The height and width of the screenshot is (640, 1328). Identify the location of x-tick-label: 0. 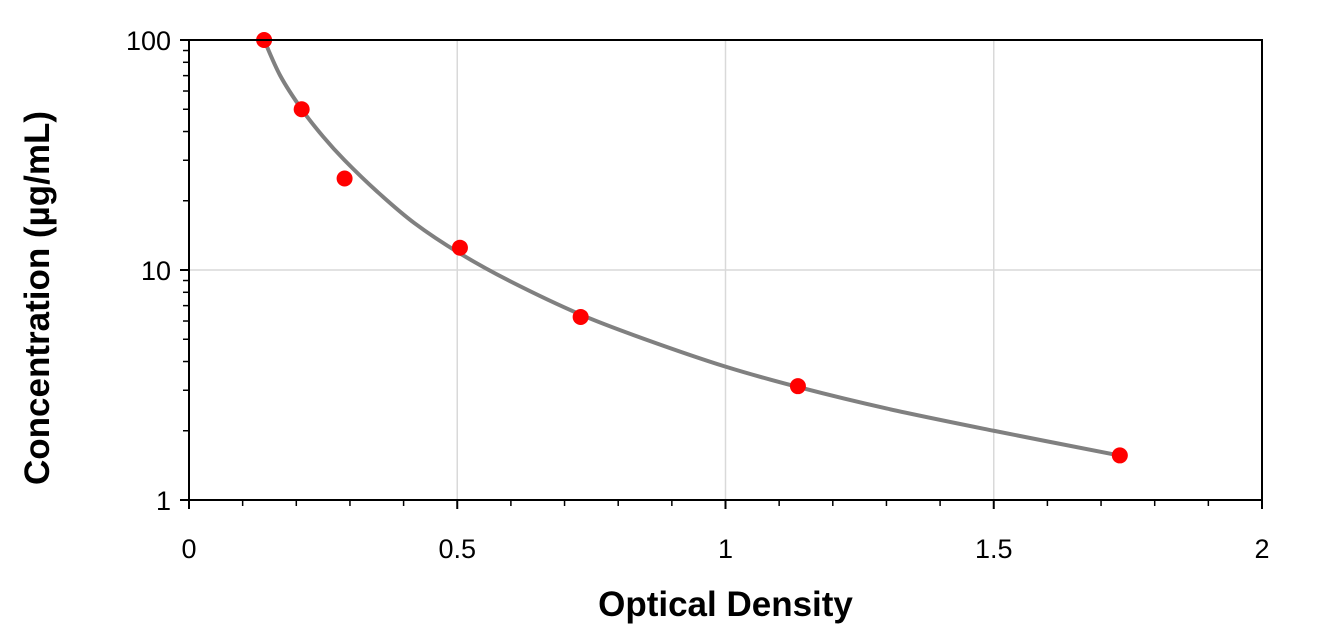
(188, 549).